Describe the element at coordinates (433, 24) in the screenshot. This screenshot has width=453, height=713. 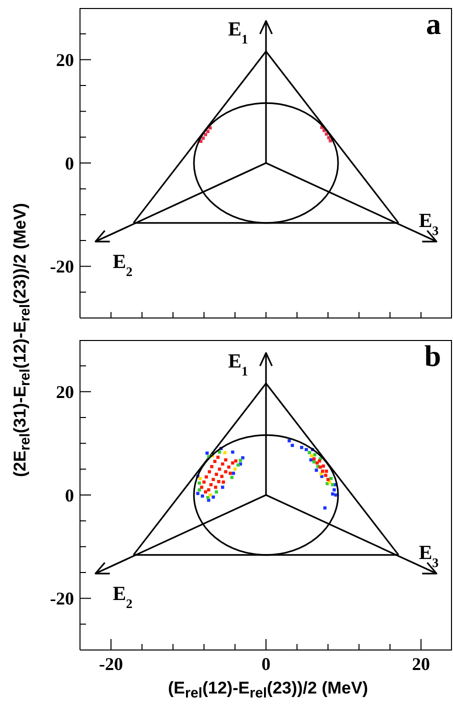
I see `annotation: a` at that location.